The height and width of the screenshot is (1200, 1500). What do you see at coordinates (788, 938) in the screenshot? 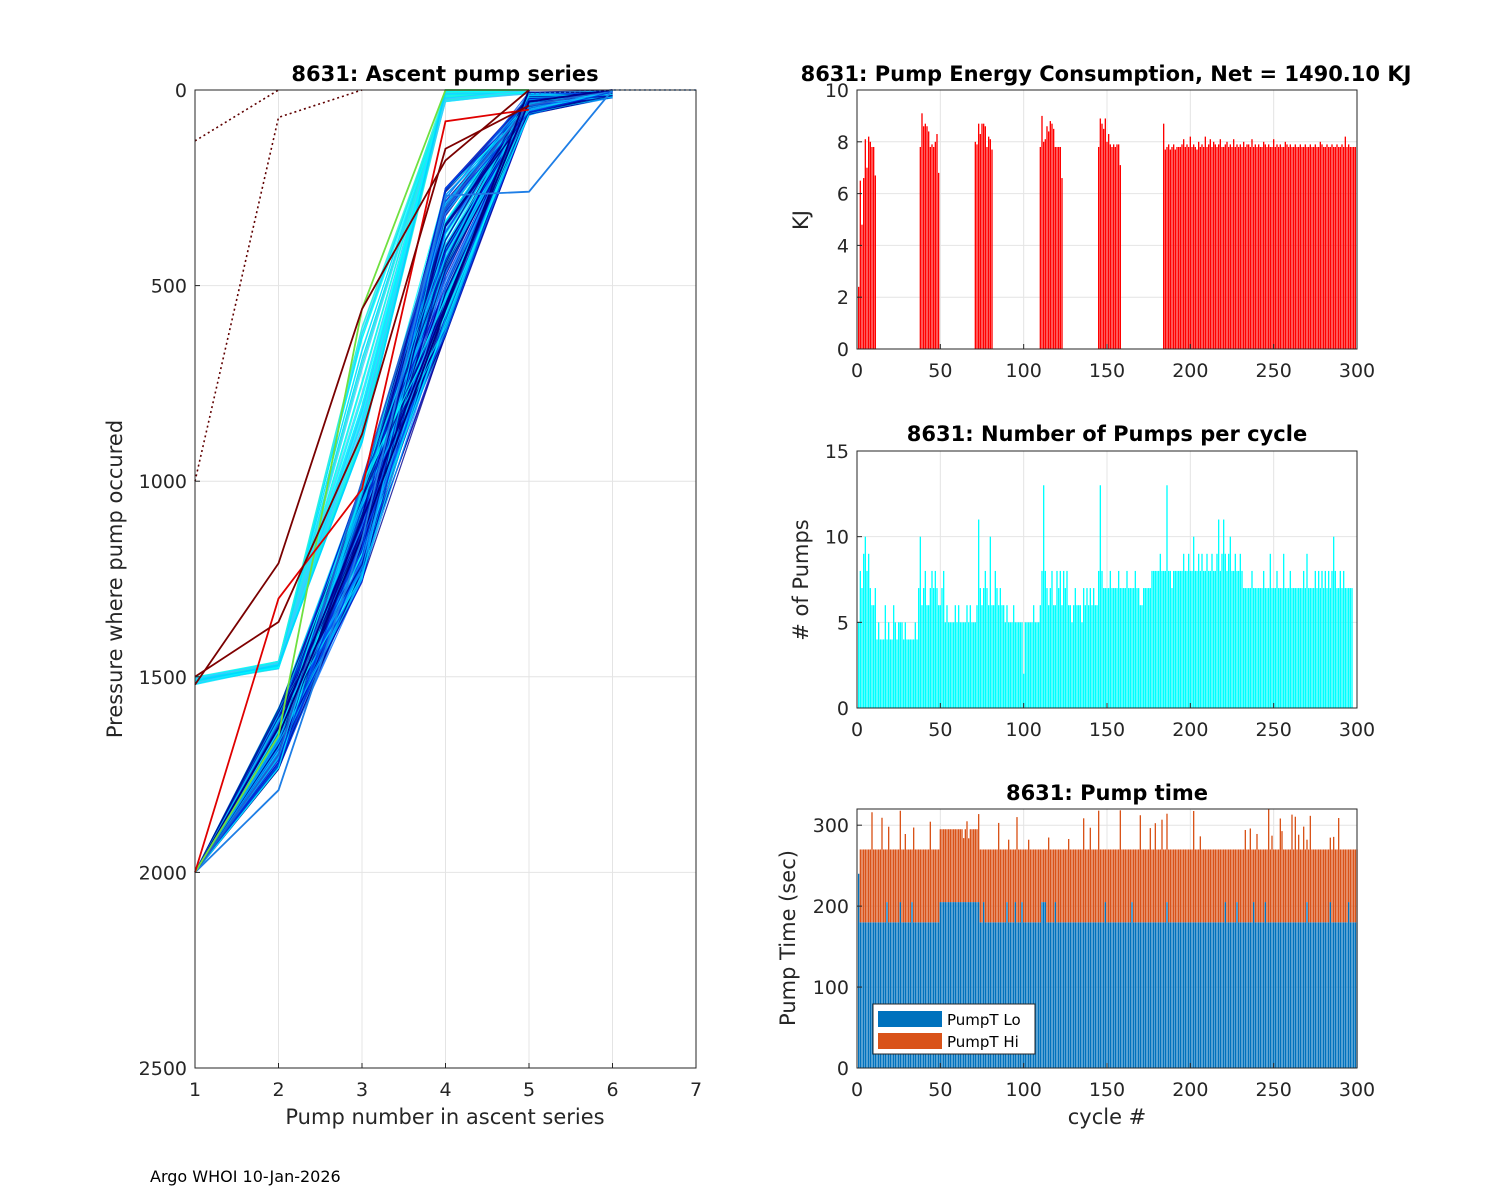
I see `pumptime-y-label: Pump Time (sec)` at bounding box center [788, 938].